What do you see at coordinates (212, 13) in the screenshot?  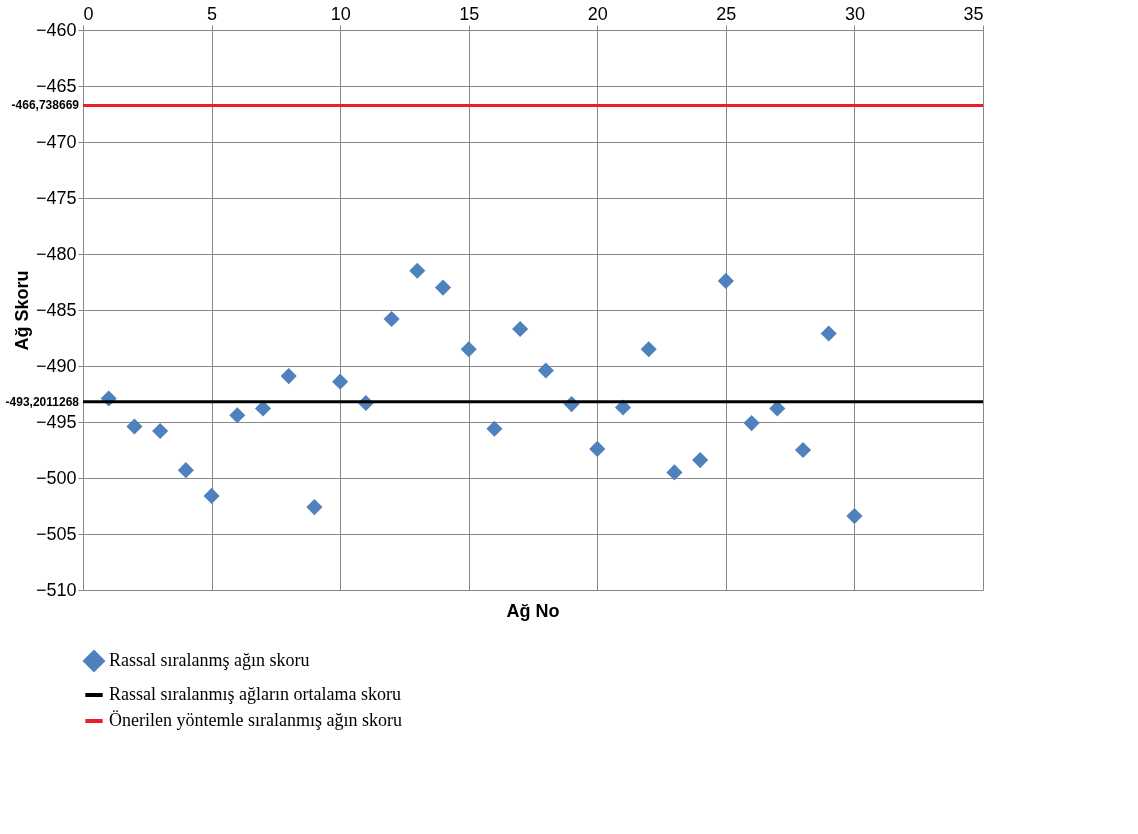 I see `x-tick-label: 5` at bounding box center [212, 13].